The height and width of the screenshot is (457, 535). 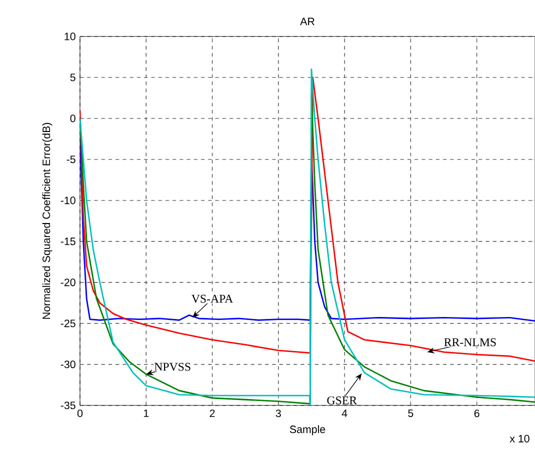 What do you see at coordinates (477, 413) in the screenshot?
I see `x-tick-label: 6` at bounding box center [477, 413].